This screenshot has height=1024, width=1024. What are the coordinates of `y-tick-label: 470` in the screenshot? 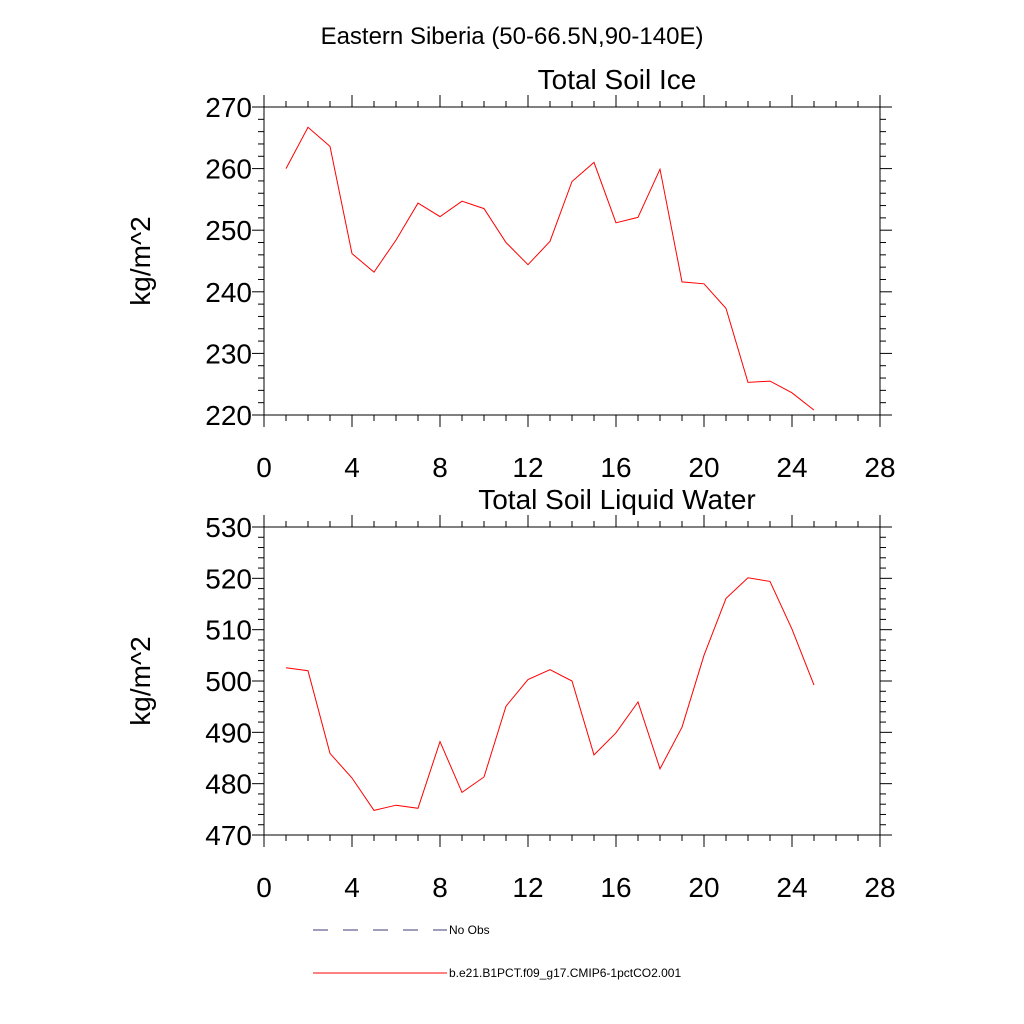 It's located at (228, 835).